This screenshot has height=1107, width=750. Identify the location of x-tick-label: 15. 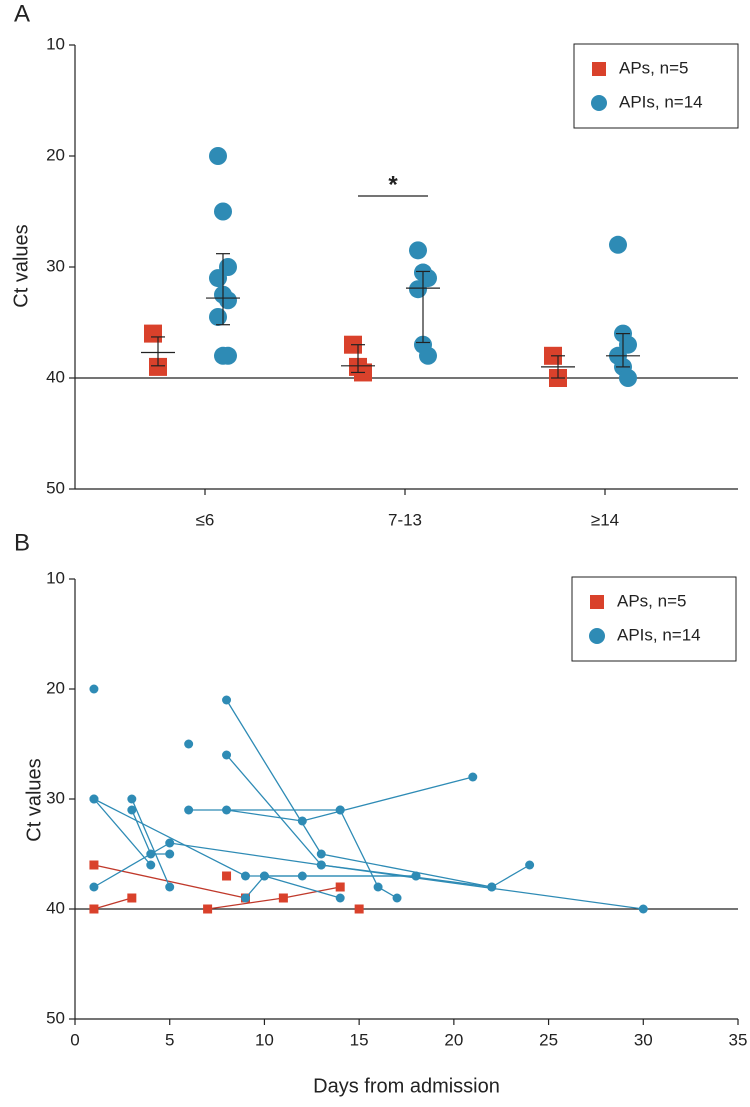
(359, 1039).